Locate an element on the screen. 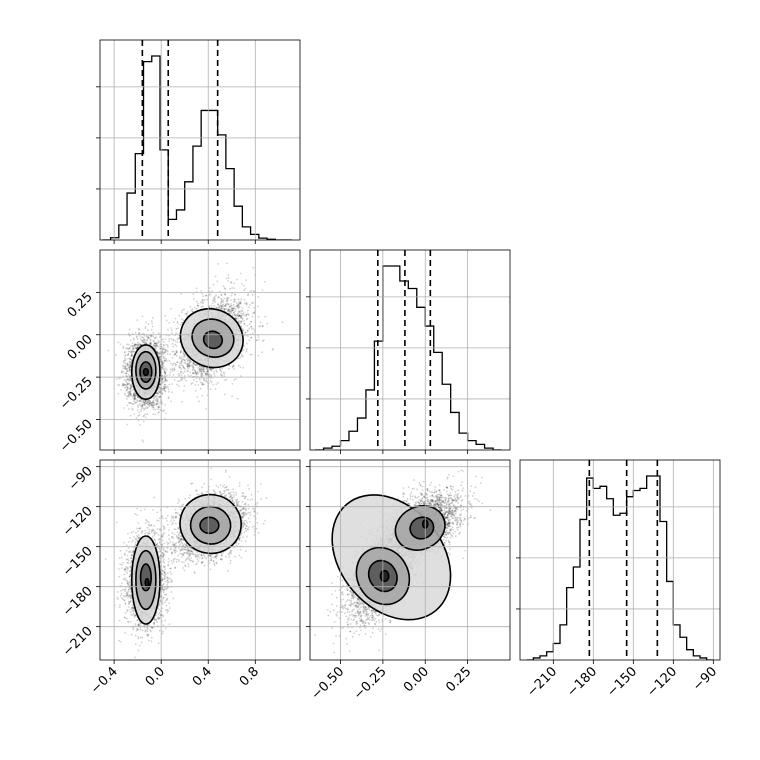 Image resolution: width=760 pixels, height=760 pixels. scatter-panel-0: −0.50−0.250.000.25 is located at coordinates (179, 352).